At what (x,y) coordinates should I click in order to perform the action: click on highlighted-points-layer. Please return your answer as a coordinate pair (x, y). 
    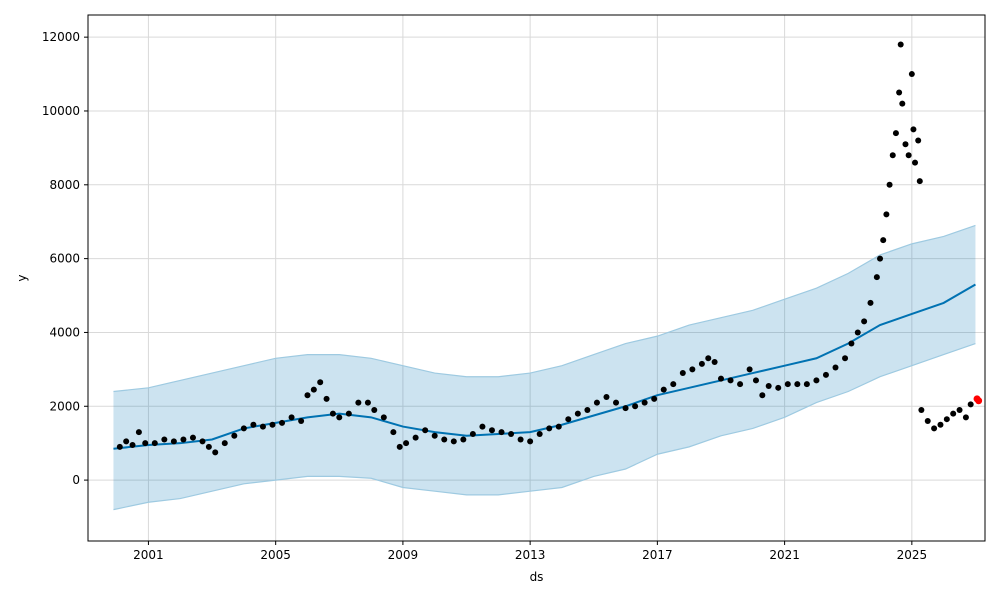
    Looking at the image, I should click on (978, 400).